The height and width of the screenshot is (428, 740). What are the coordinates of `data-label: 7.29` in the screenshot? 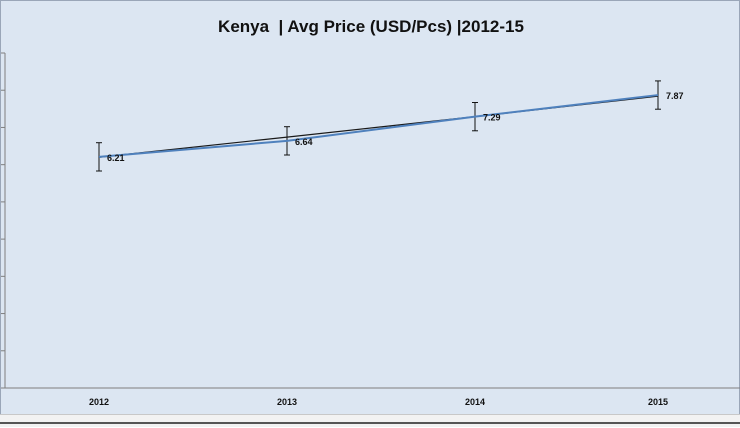 It's located at (492, 118).